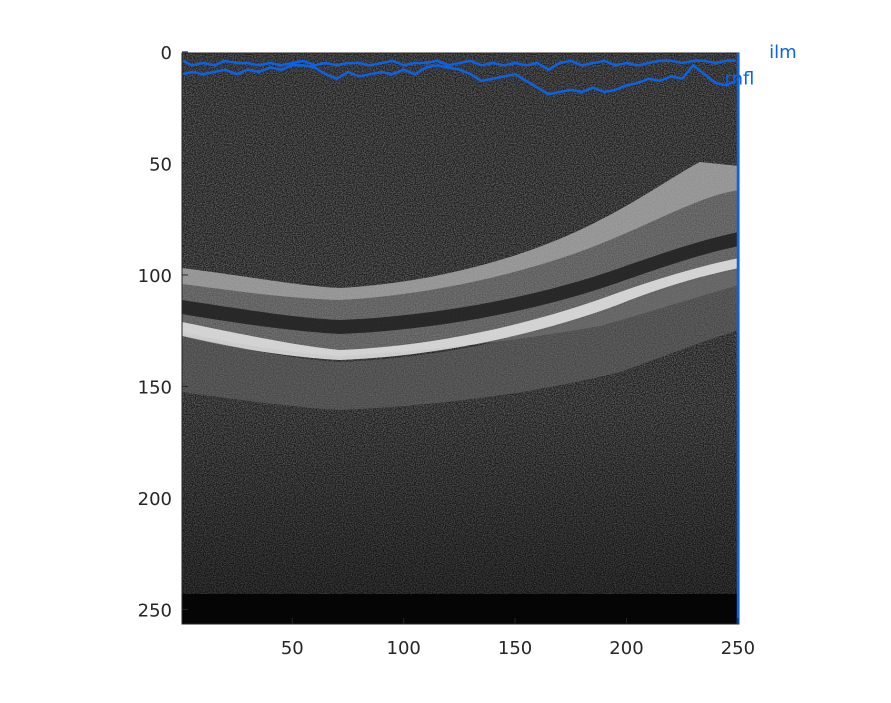 The width and height of the screenshot is (891, 703). What do you see at coordinates (460, 609) in the screenshot?
I see `image-bottom-dark-strip` at bounding box center [460, 609].